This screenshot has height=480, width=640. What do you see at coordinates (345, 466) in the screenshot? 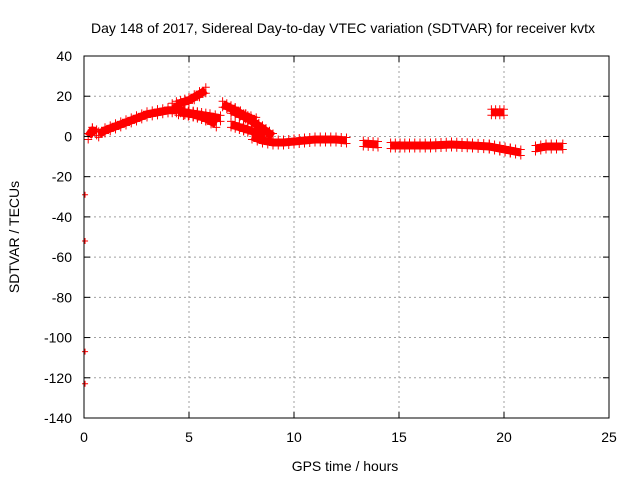
I see `x-axis-label: GPS time / hours` at bounding box center [345, 466].